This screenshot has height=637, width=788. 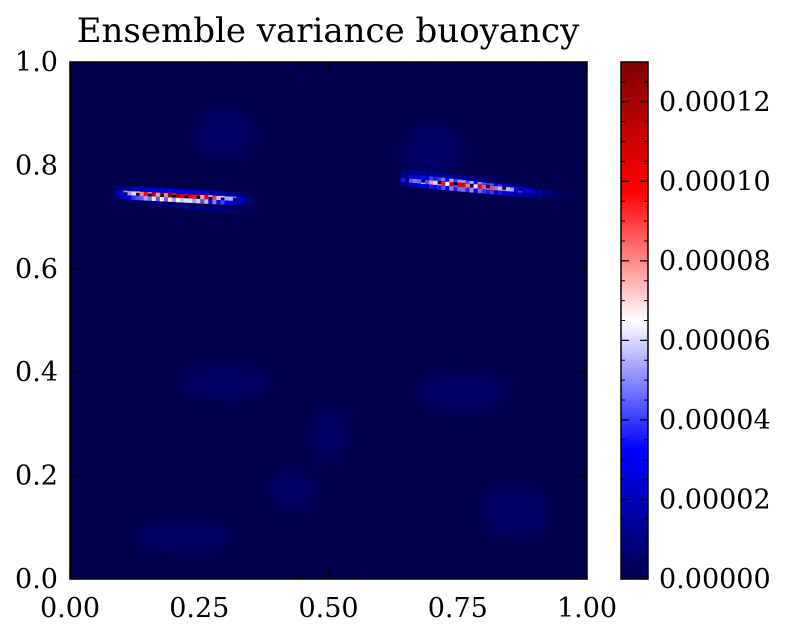 I want to click on colorbar-tick-label: 0.00008, so click(x=715, y=261).